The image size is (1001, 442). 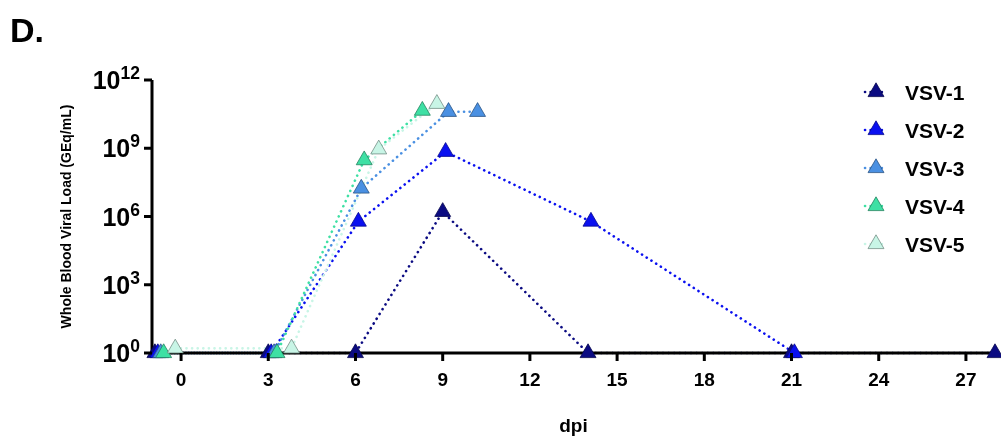 I want to click on y-tick-label: 10$^{0}$, so click(x=121, y=351).